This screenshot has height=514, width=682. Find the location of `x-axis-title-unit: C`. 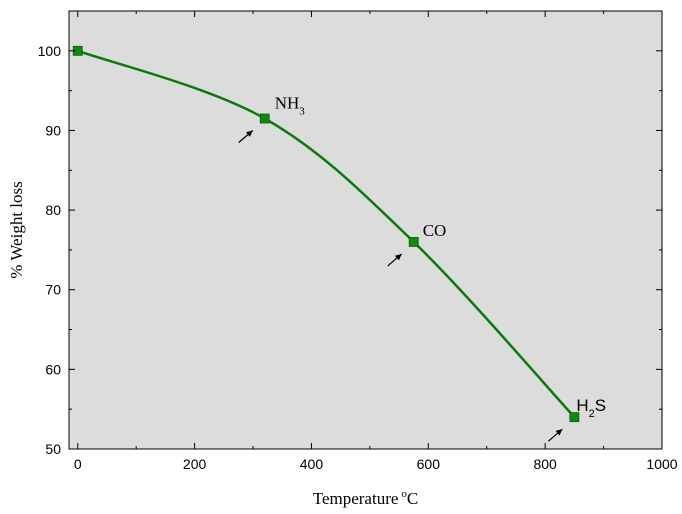

x-axis-title-unit: C is located at coordinates (412, 498).